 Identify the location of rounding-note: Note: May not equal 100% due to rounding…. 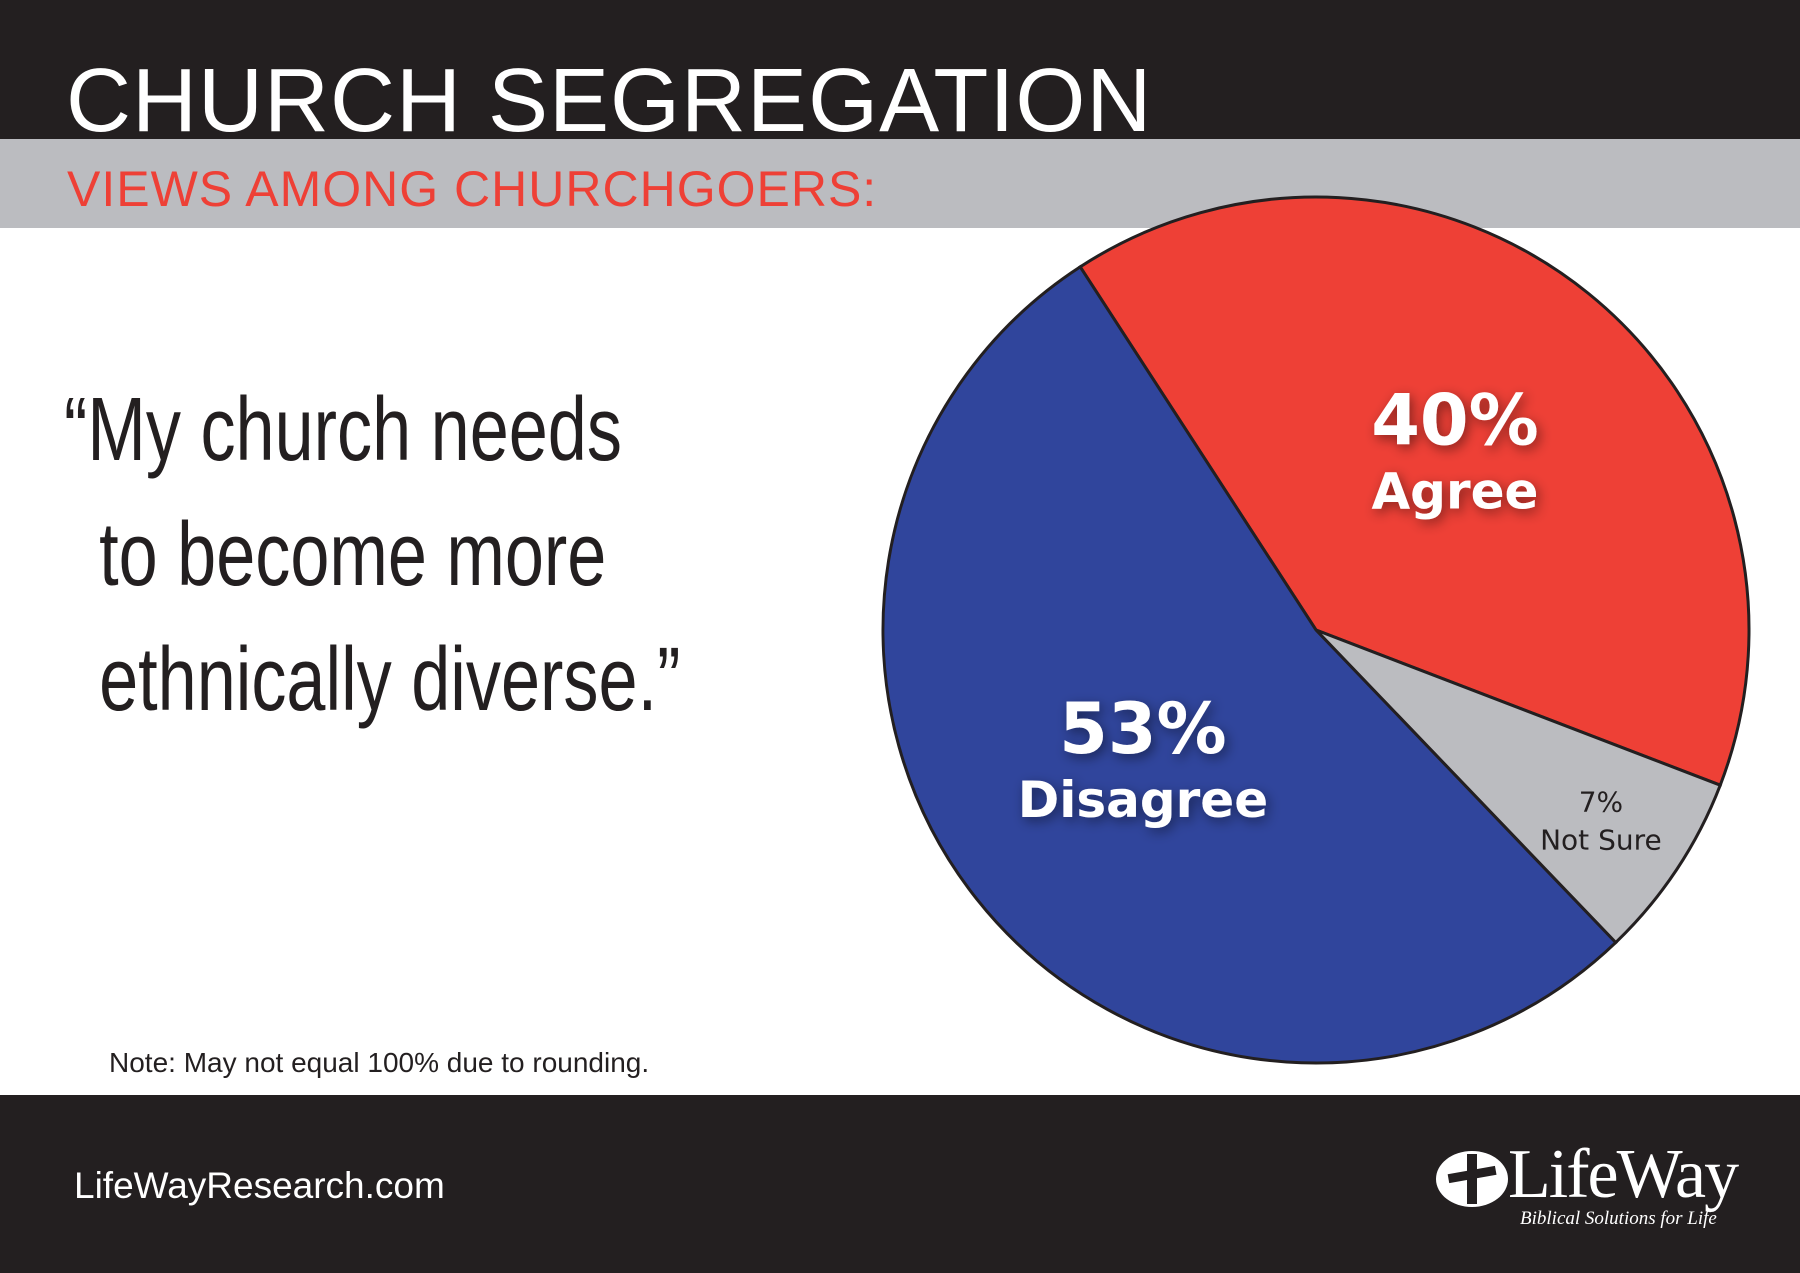
(379, 1062).